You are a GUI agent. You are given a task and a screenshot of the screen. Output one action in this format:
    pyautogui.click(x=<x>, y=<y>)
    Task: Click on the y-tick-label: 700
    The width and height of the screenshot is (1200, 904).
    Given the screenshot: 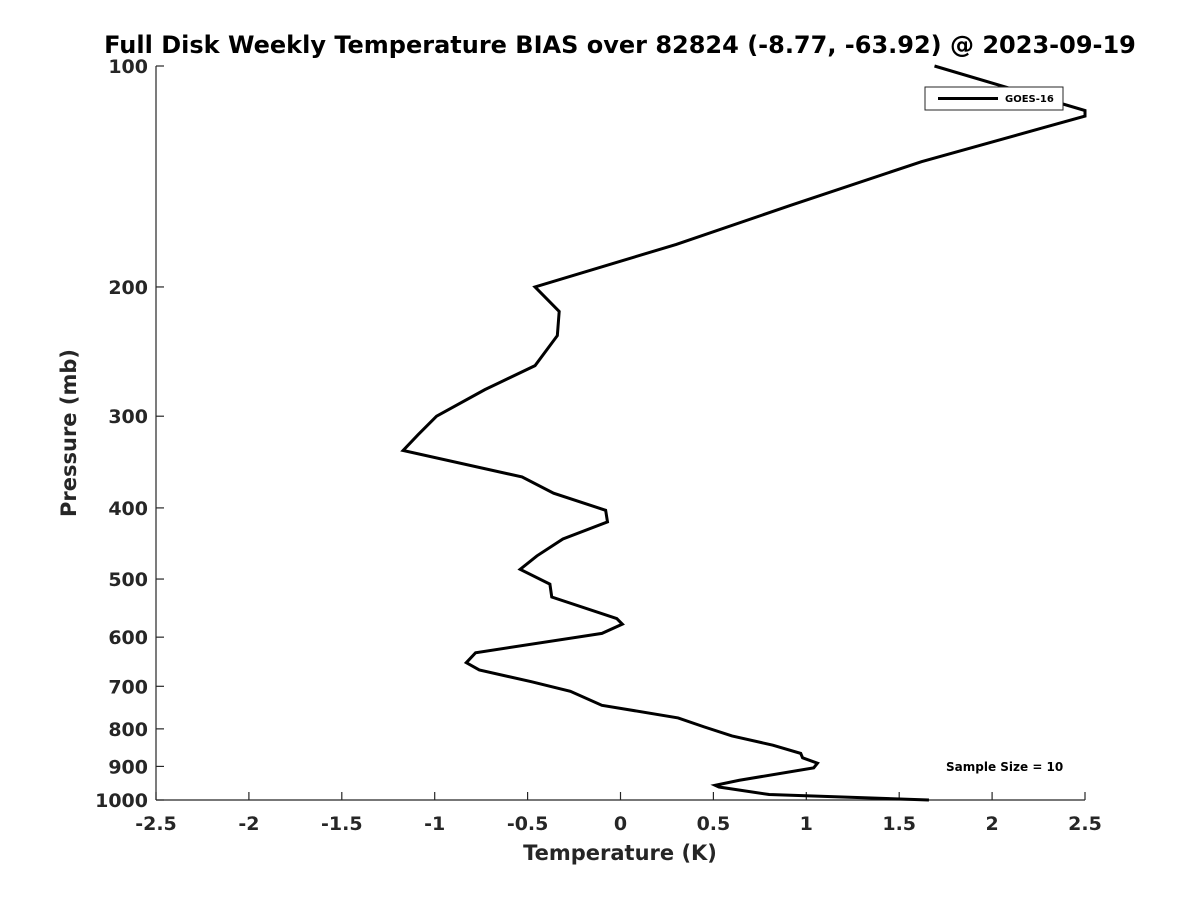 What is the action you would take?
    pyautogui.click(x=128, y=687)
    